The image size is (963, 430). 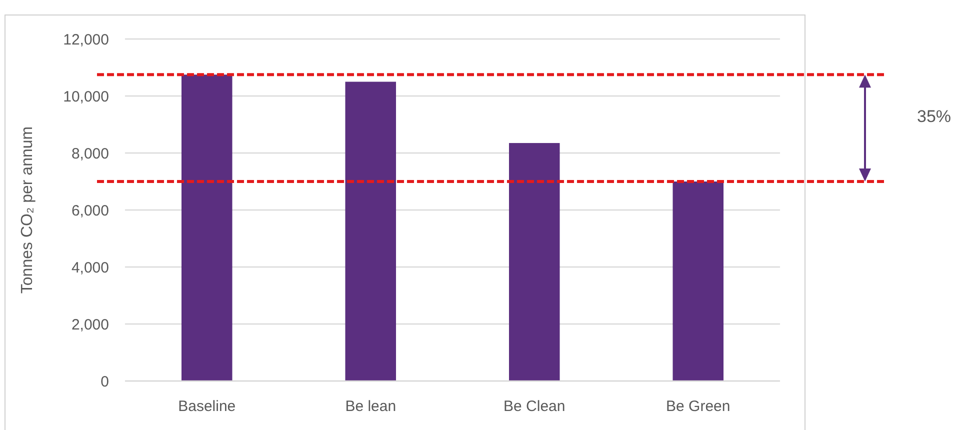 I want to click on y-tick-label: 0, so click(x=104, y=381).